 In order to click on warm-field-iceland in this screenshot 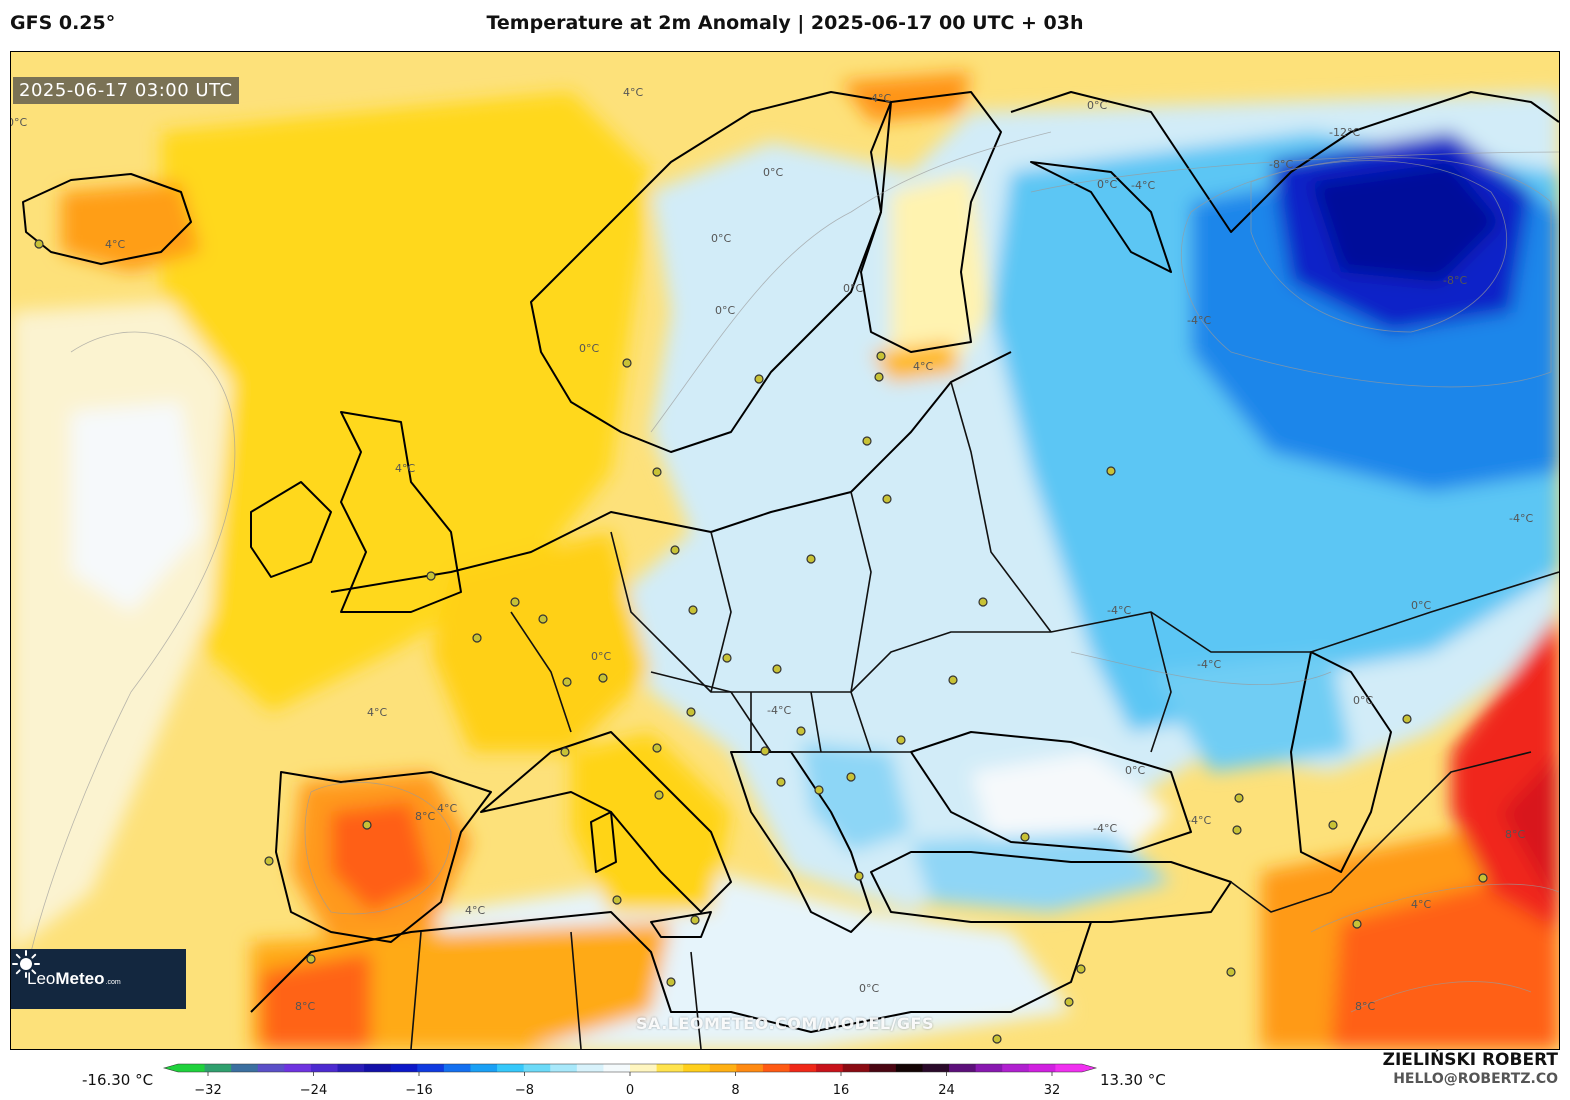, I will do `click(131, 227)`.